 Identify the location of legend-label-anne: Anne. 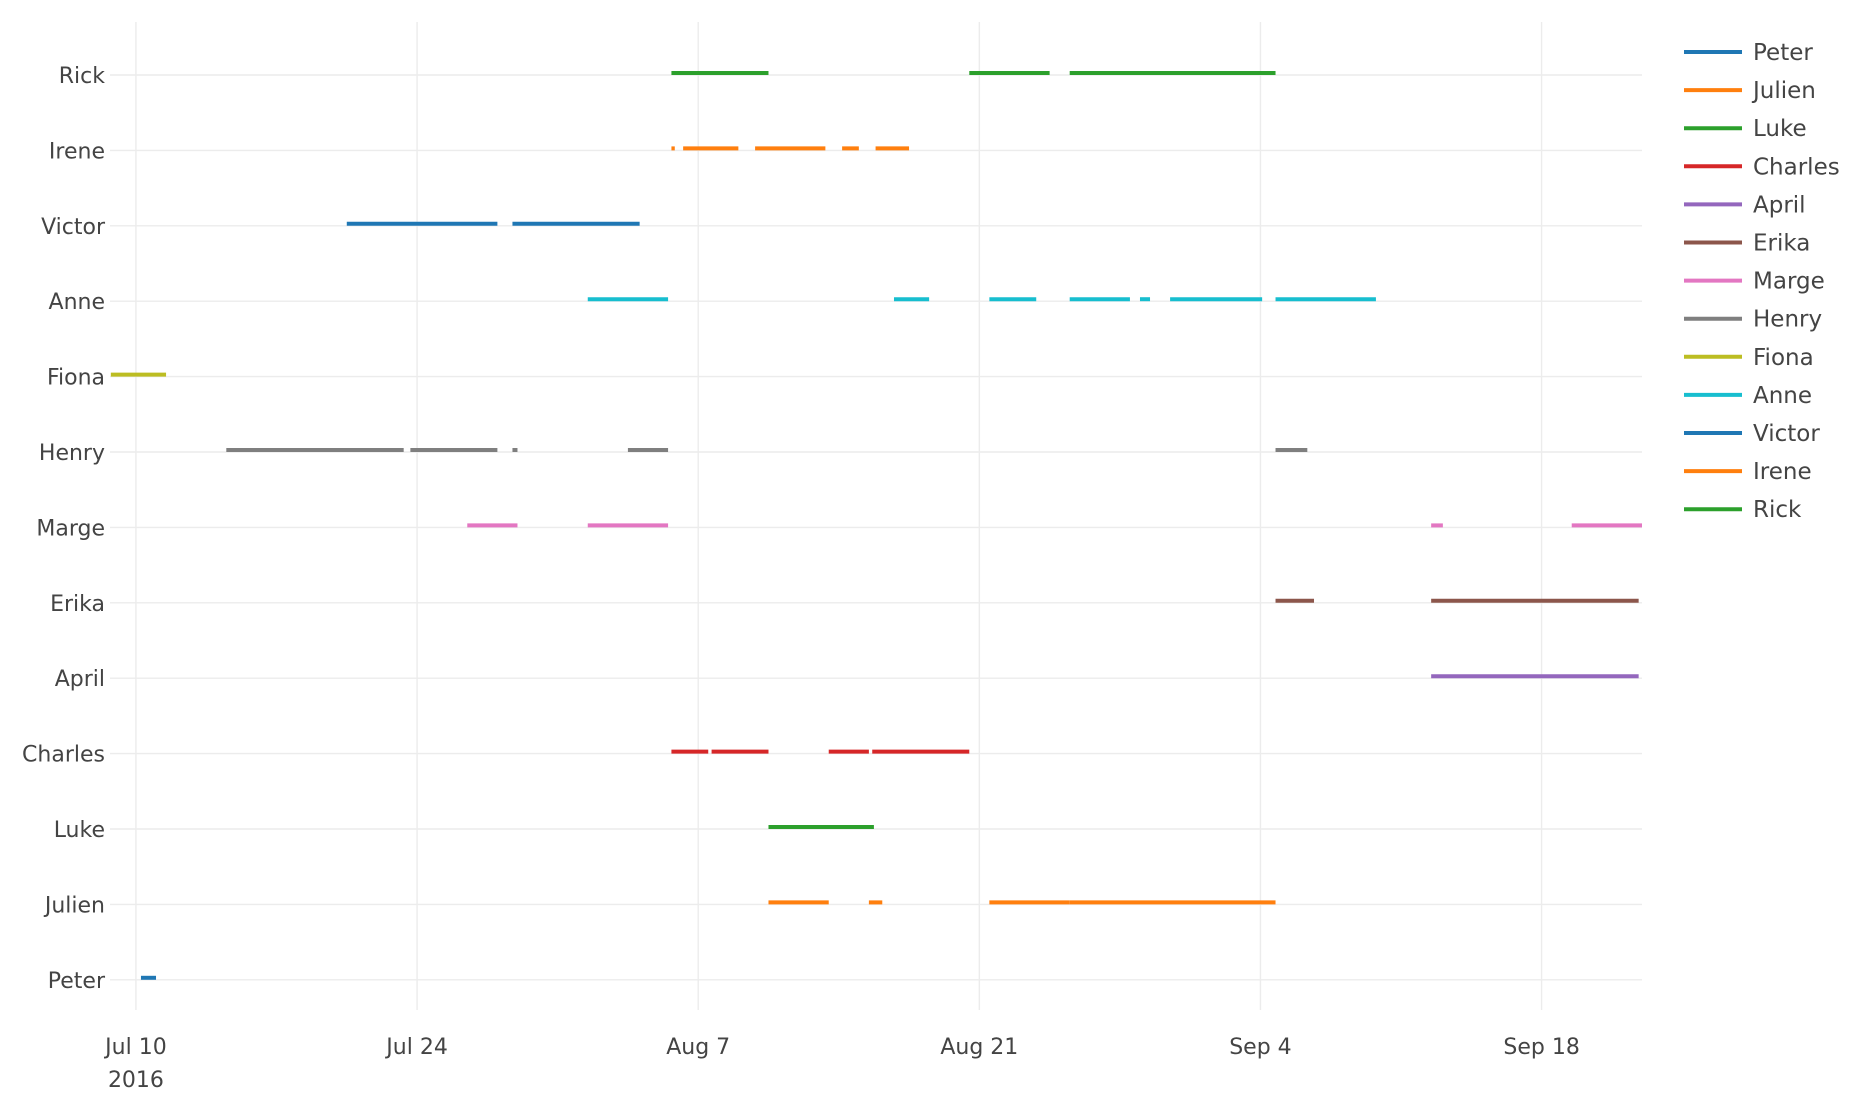
(1782, 396).